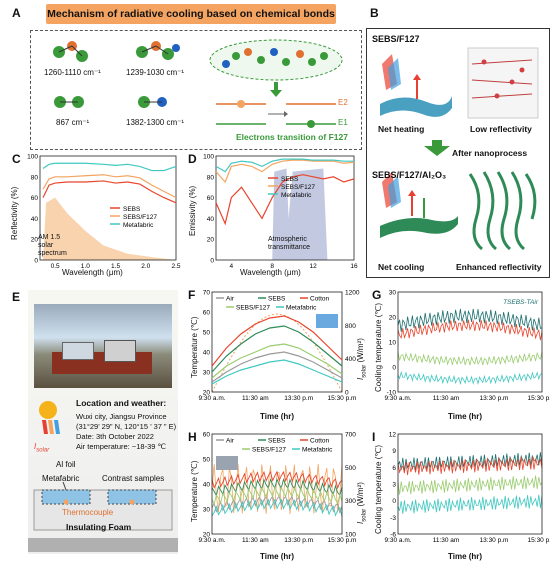 This screenshot has height=566, width=553. What do you see at coordinates (155, 122) in the screenshot?
I see `bond-label-4: 1382-1300 cm⁻¹` at bounding box center [155, 122].